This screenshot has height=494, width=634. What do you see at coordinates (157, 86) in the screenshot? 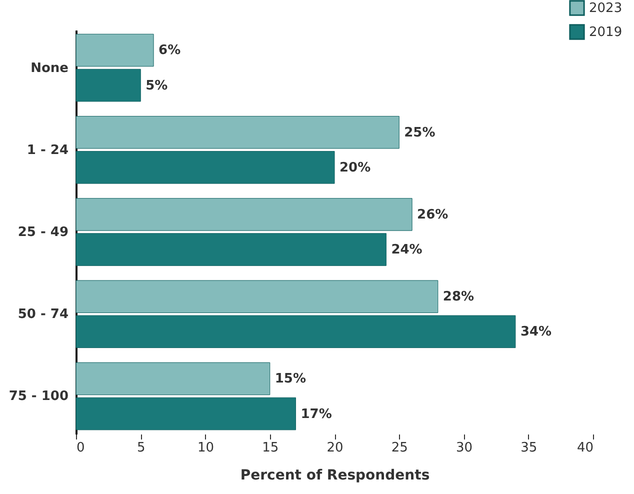
I see `data-label: 5%` at bounding box center [157, 86].